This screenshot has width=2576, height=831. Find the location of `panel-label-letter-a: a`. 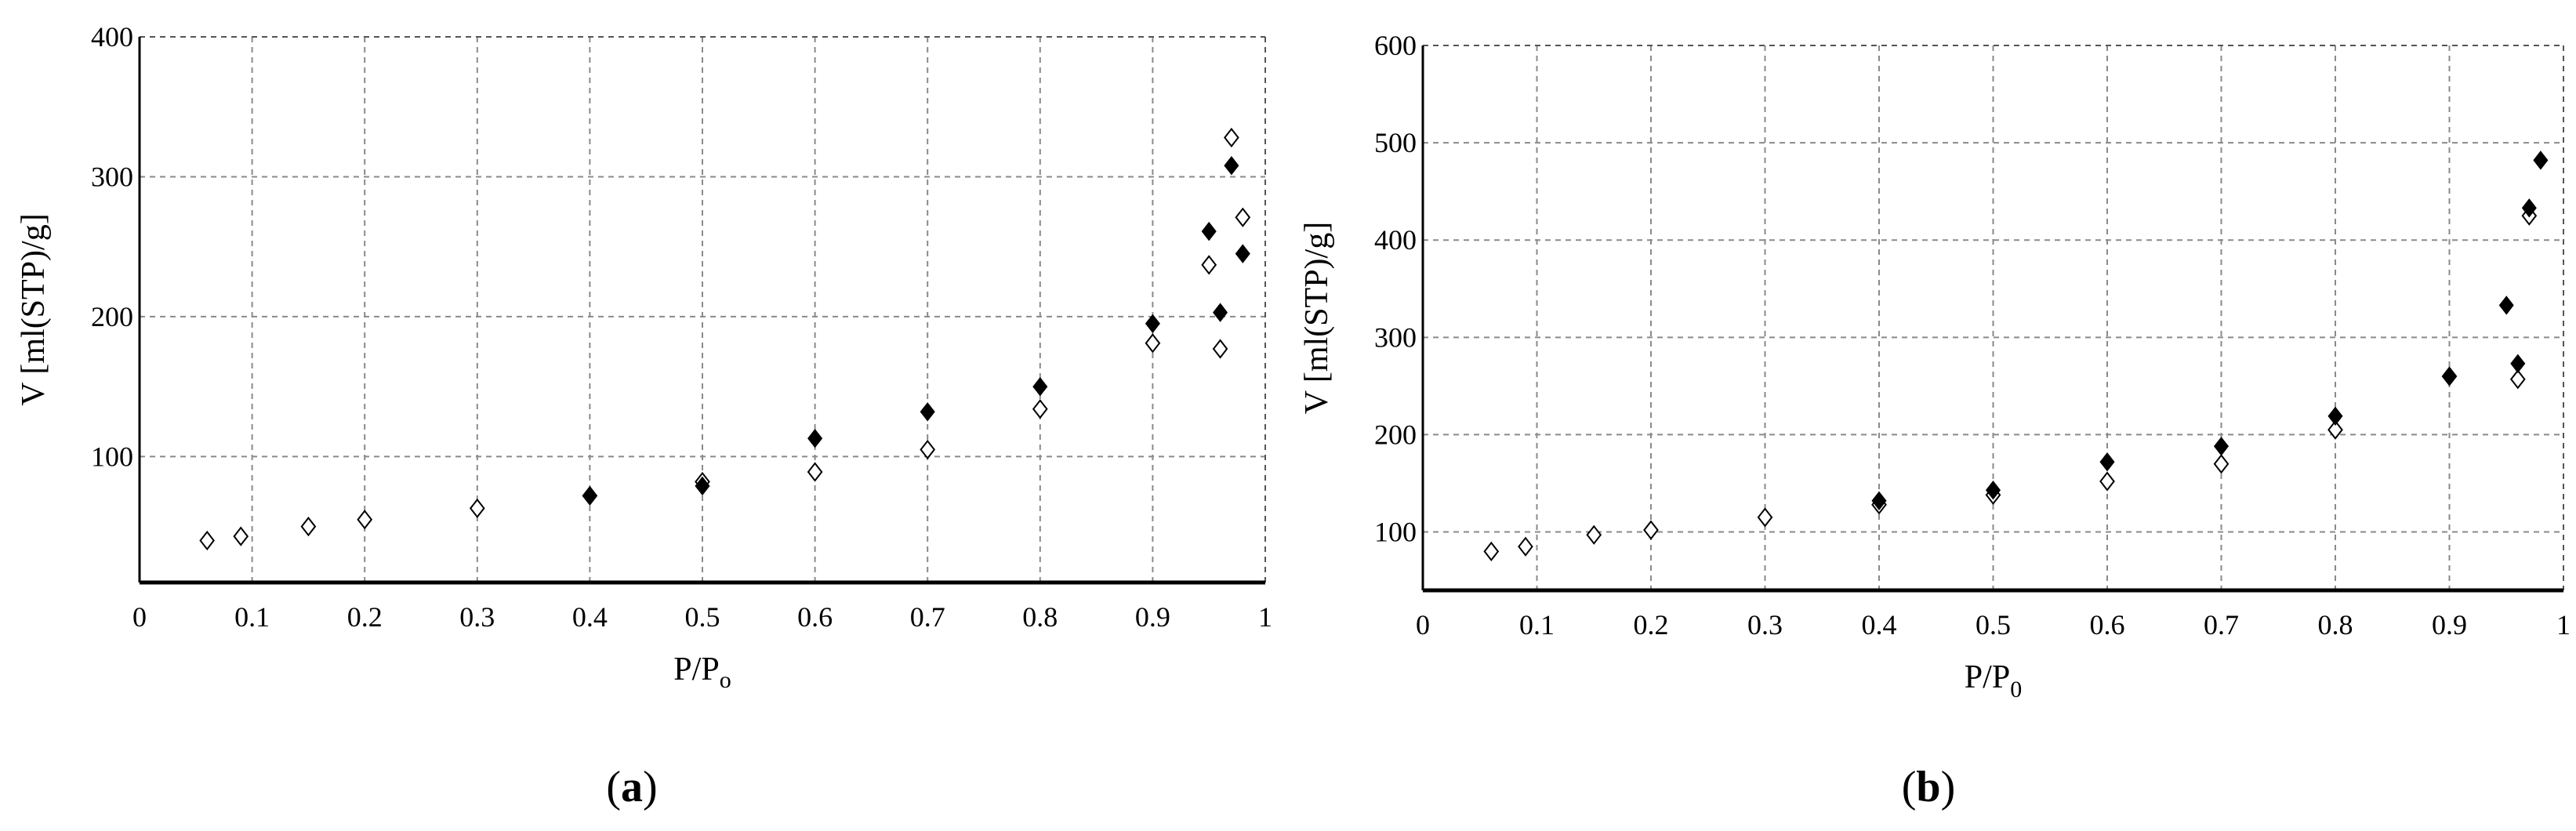

panel-label-letter-a: a is located at coordinates (632, 787).